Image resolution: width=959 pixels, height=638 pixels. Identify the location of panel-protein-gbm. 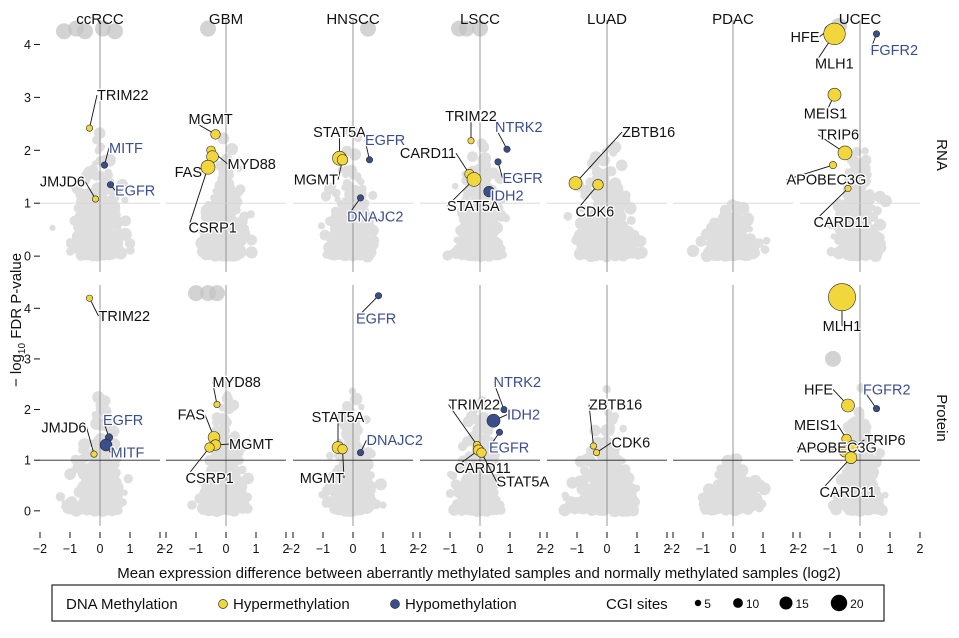
(226, 405).